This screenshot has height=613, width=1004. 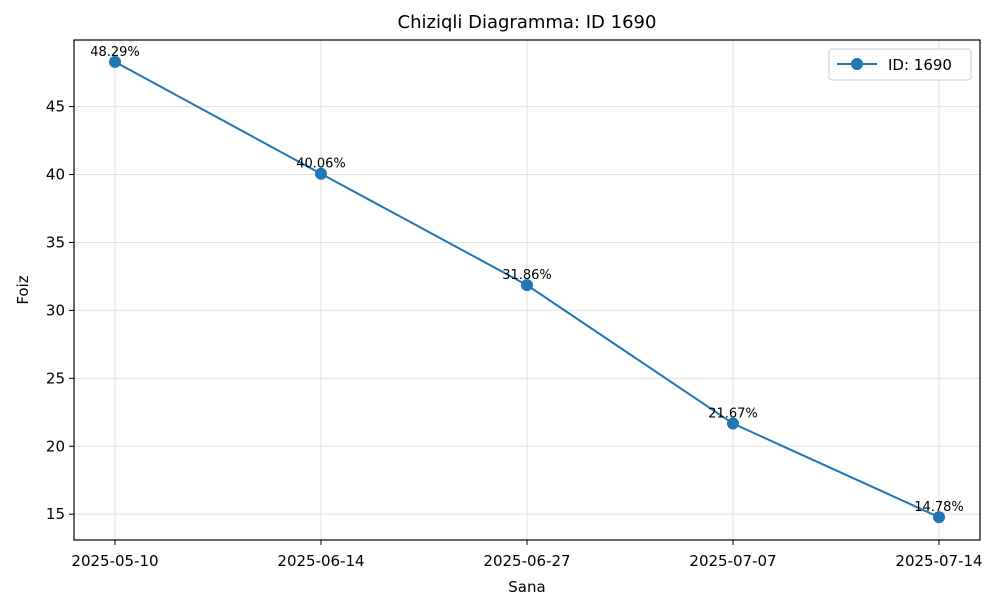 I want to click on y-tick-label: 35, so click(x=55, y=242).